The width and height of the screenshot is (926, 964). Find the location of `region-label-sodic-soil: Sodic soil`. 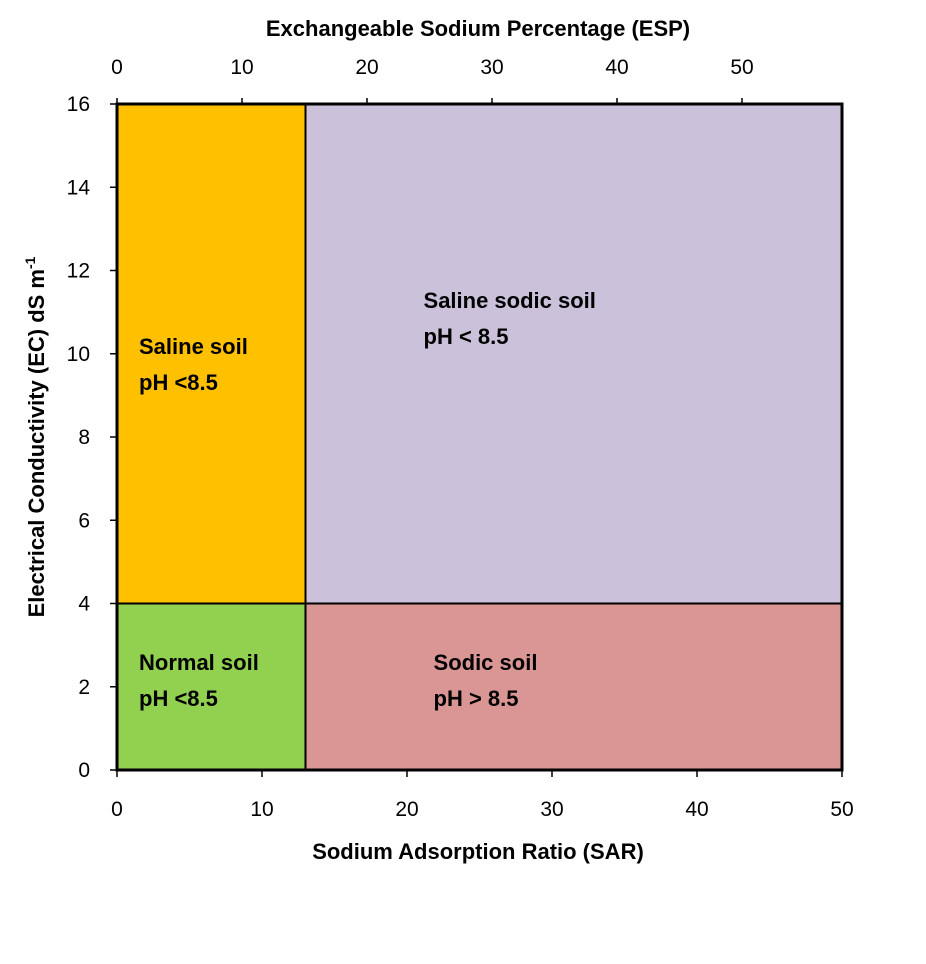

region-label-sodic-soil: Sodic soil is located at coordinates (486, 662).